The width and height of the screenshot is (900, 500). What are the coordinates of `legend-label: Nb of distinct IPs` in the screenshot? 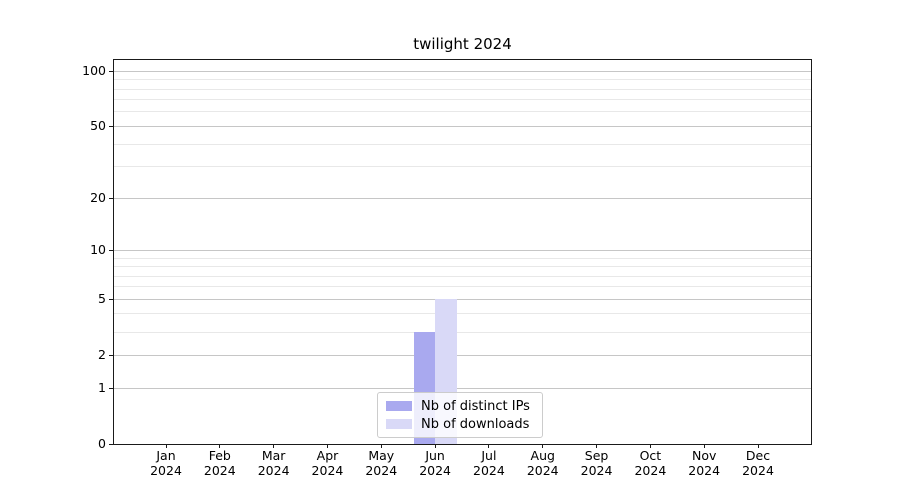 It's located at (475, 406).